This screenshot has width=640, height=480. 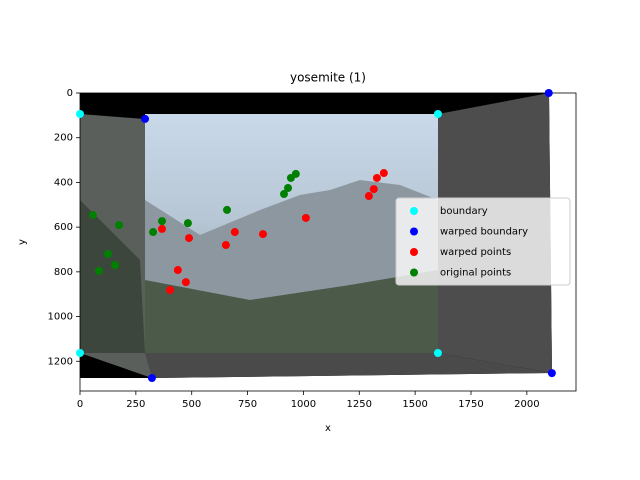 I want to click on x-axis-label: x, so click(x=328, y=428).